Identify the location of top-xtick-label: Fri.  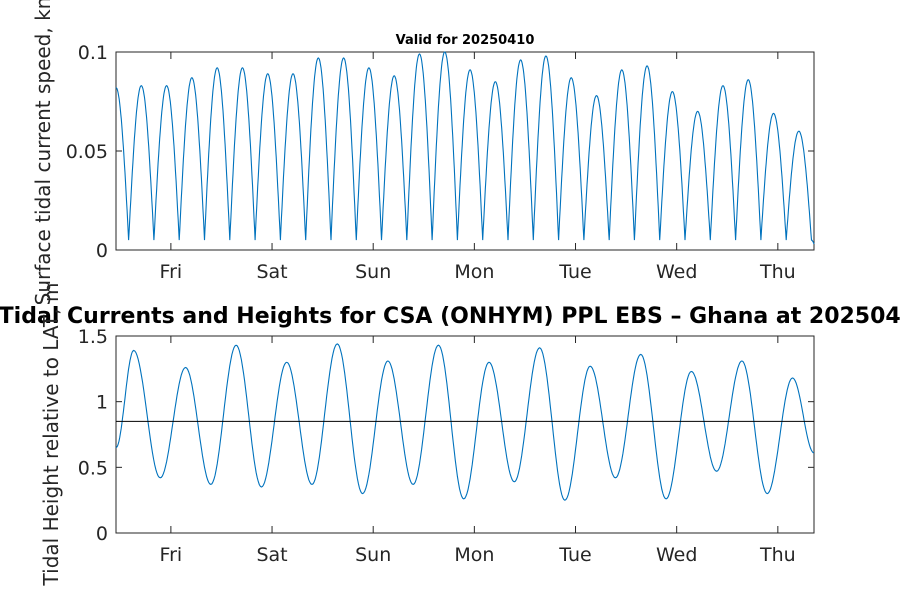
(171, 272).